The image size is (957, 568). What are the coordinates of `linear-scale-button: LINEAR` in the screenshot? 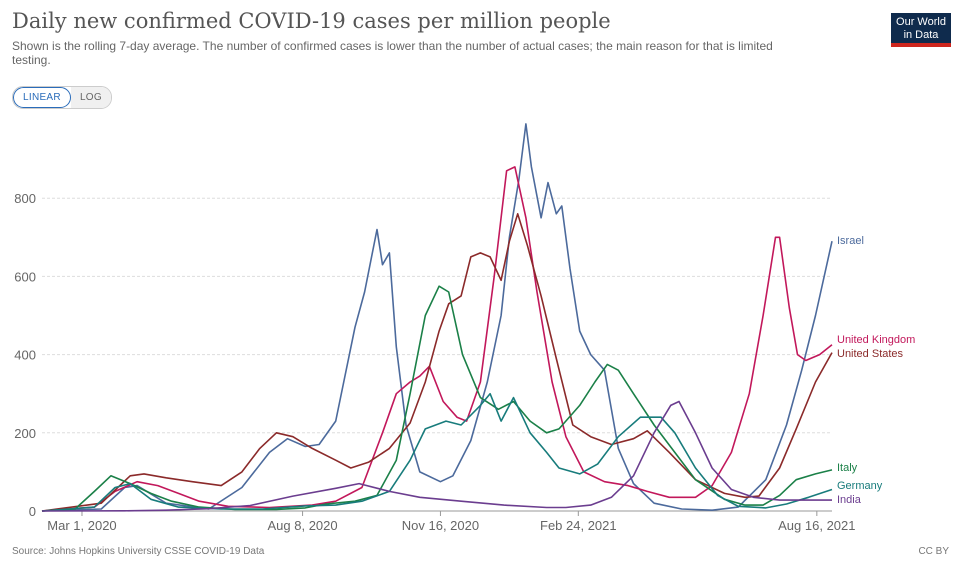 It's located at (42, 97).